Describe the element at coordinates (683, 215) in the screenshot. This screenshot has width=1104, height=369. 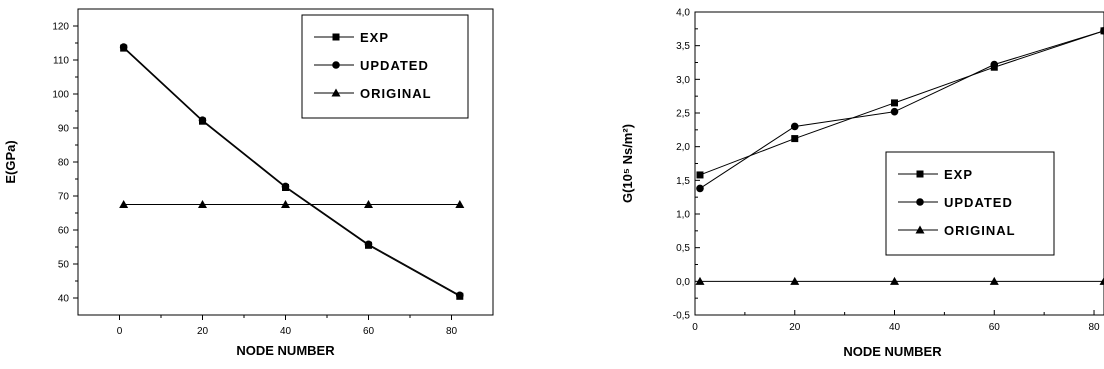
I see `y-tick-label: 1,0` at that location.